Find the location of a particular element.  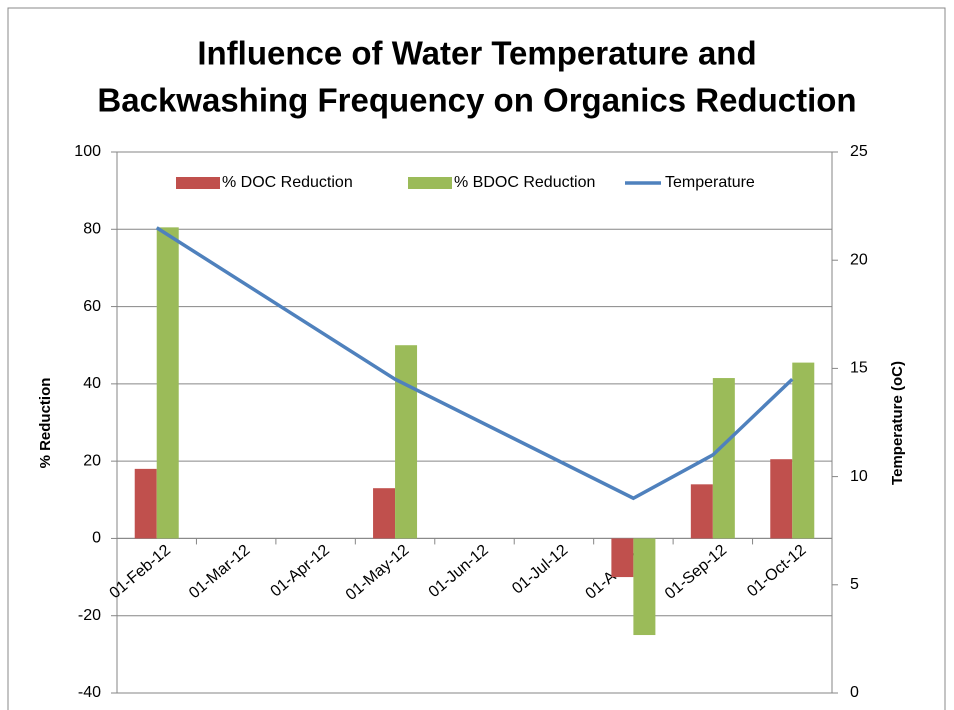

y2-tick-label: 5 is located at coordinates (854, 584).